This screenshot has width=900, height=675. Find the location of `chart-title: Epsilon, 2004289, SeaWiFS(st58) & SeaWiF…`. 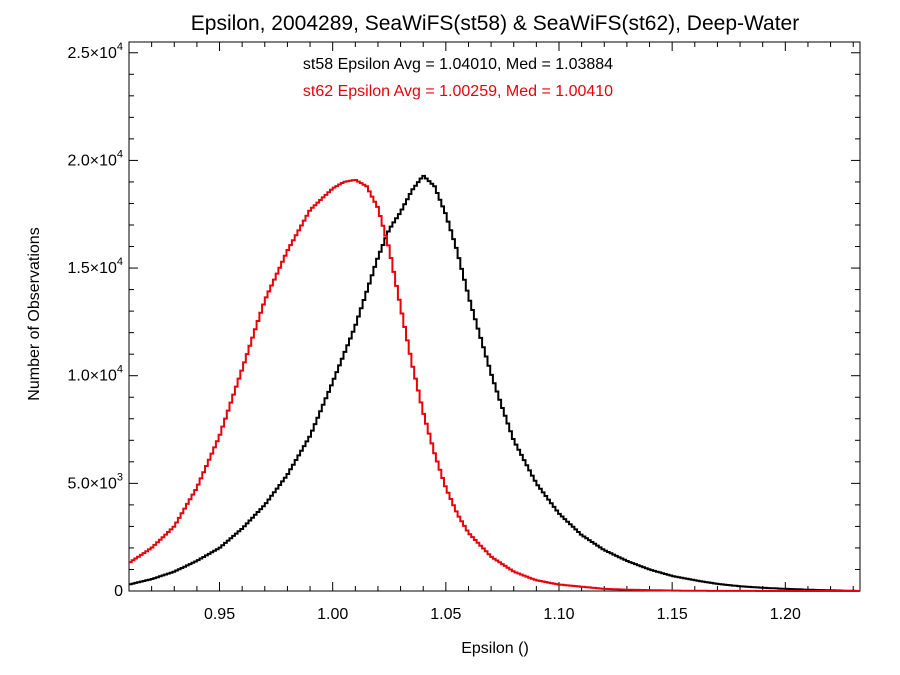

chart-title: Epsilon, 2004289, SeaWiFS(st58) & SeaWiF… is located at coordinates (495, 23).